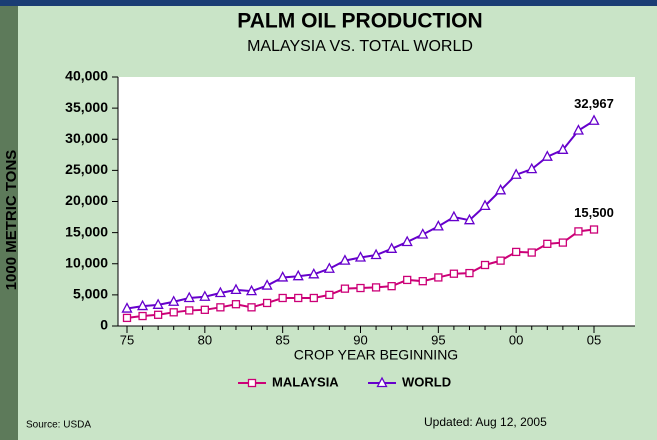 The width and height of the screenshot is (657, 440). Describe the element at coordinates (594, 212) in the screenshot. I see `value-label: 15,500` at that location.